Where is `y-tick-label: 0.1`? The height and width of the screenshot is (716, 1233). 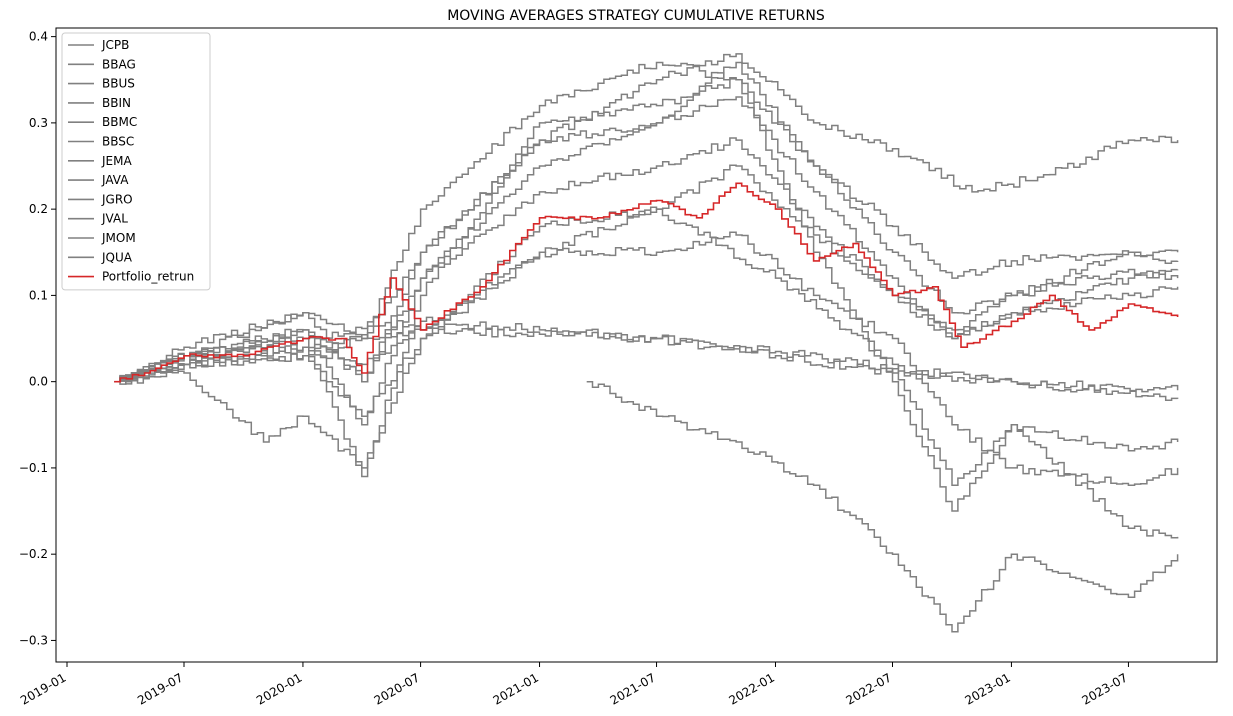
y-tick-label: 0.1 is located at coordinates (38, 295).